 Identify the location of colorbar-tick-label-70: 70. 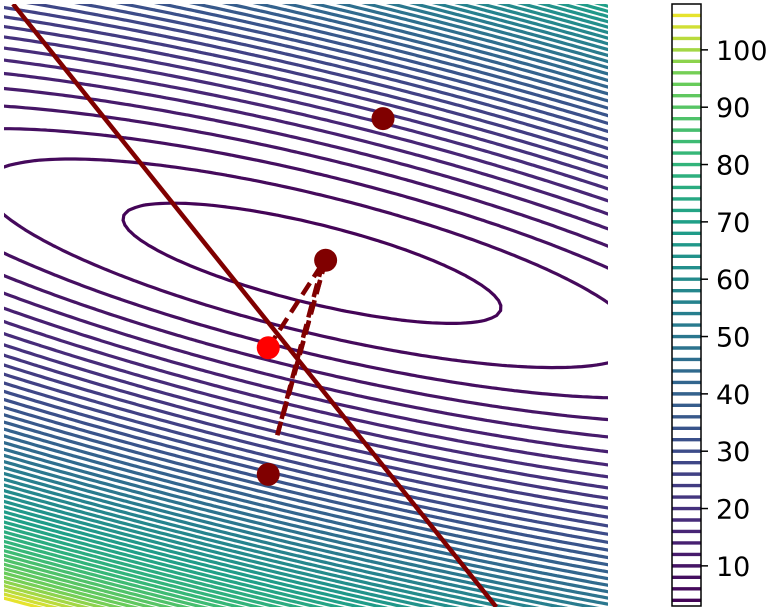
(733, 223).